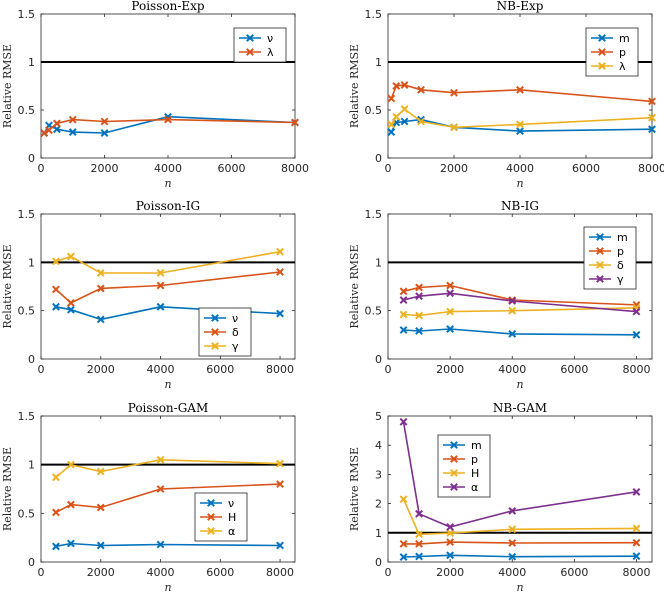  What do you see at coordinates (574, 572) in the screenshot?
I see `x-tick-label: 6000` at bounding box center [574, 572].